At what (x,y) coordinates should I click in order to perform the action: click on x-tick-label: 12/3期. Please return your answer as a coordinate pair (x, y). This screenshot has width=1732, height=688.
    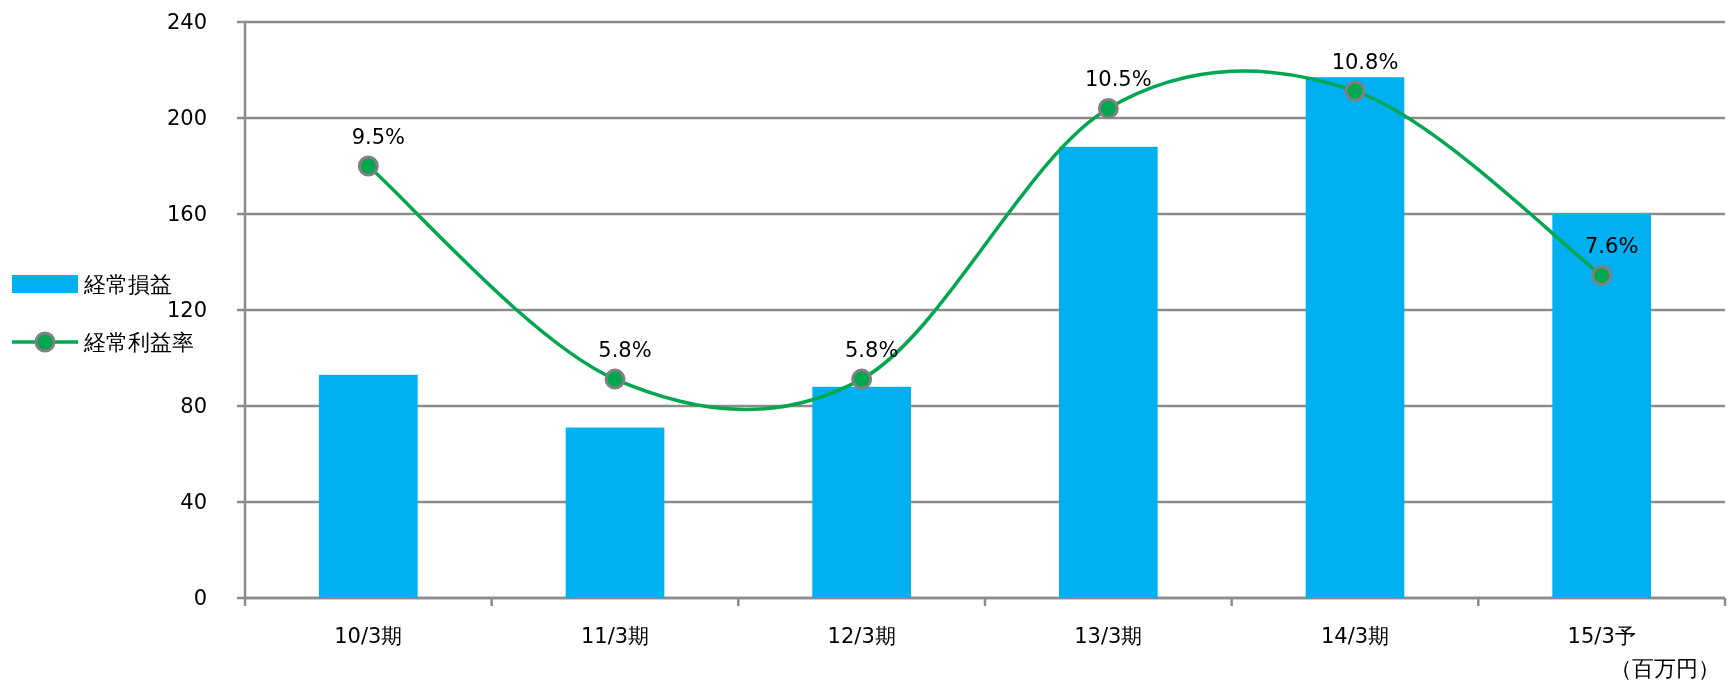
    Looking at the image, I should click on (861, 636).